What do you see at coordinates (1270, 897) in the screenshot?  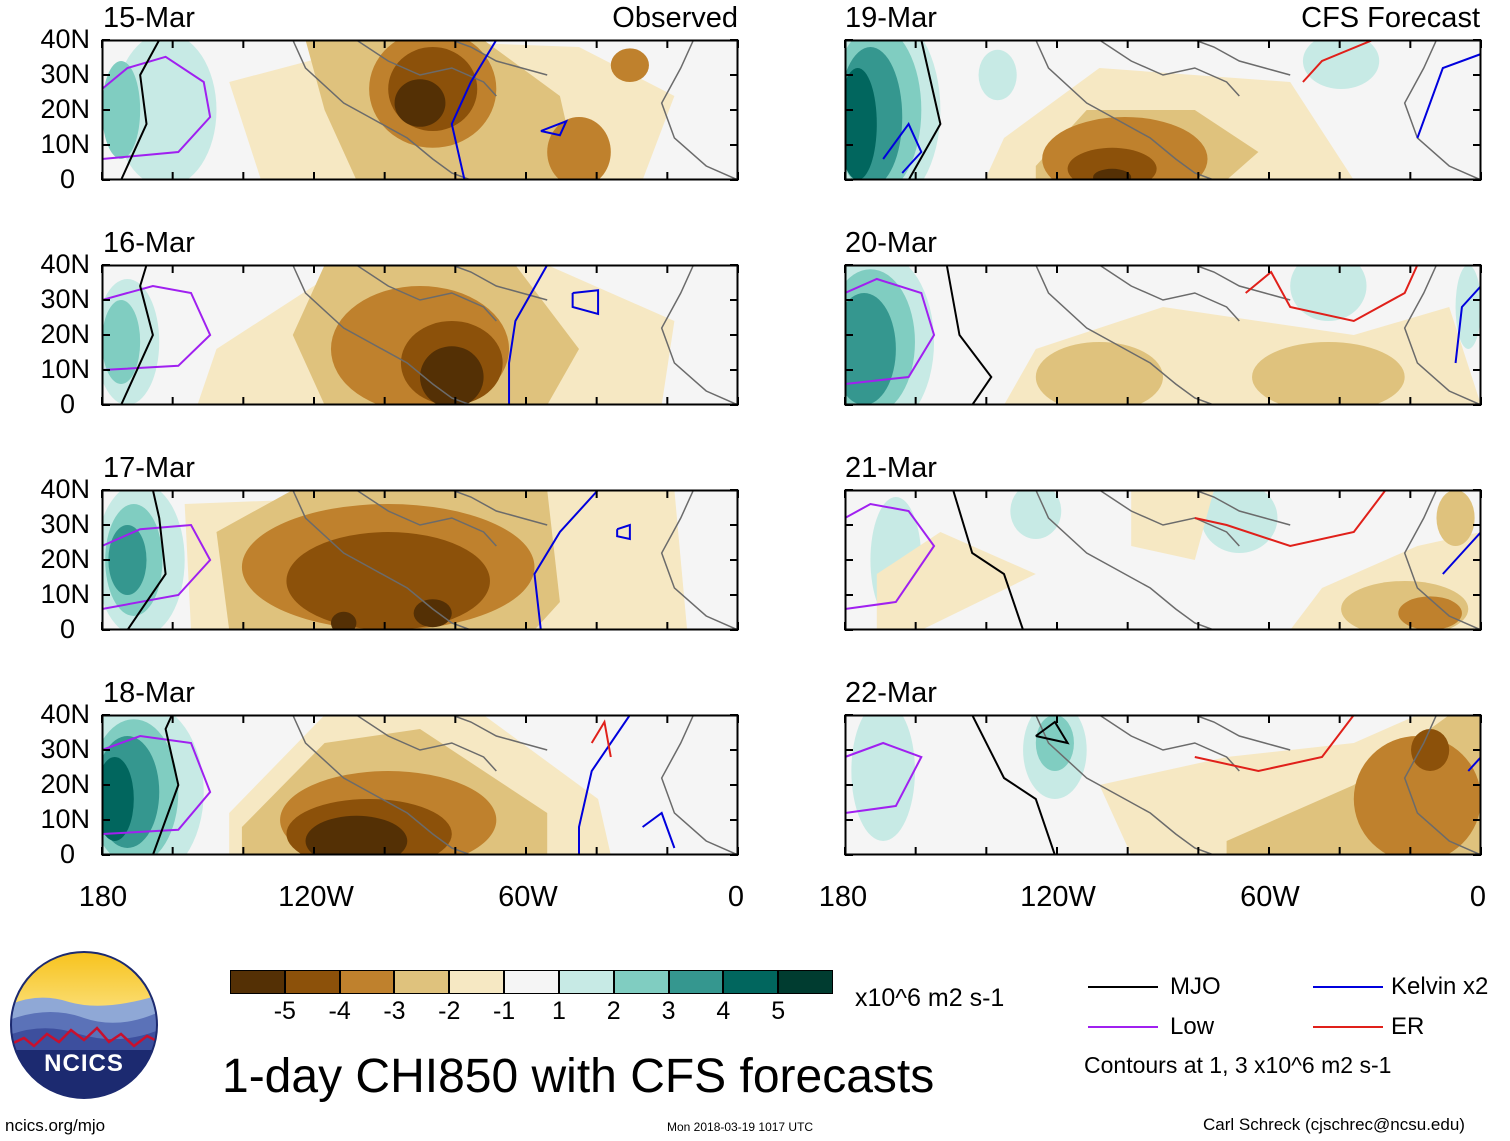 I see `x-tick-label-right: 60W` at bounding box center [1270, 897].